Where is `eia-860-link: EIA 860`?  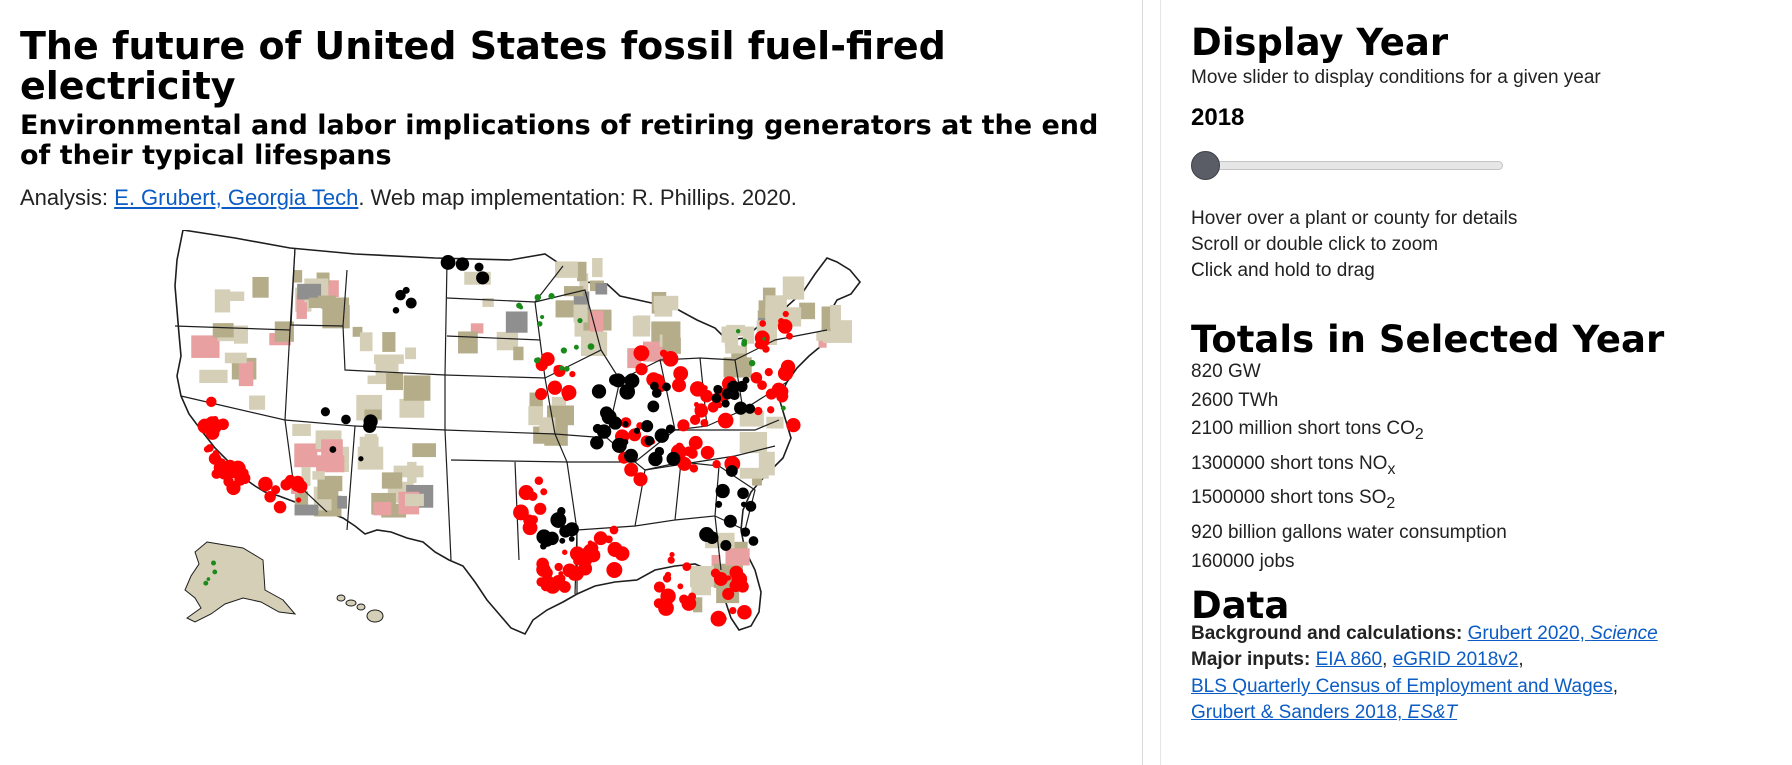
eia-860-link: EIA 860 is located at coordinates (1349, 660).